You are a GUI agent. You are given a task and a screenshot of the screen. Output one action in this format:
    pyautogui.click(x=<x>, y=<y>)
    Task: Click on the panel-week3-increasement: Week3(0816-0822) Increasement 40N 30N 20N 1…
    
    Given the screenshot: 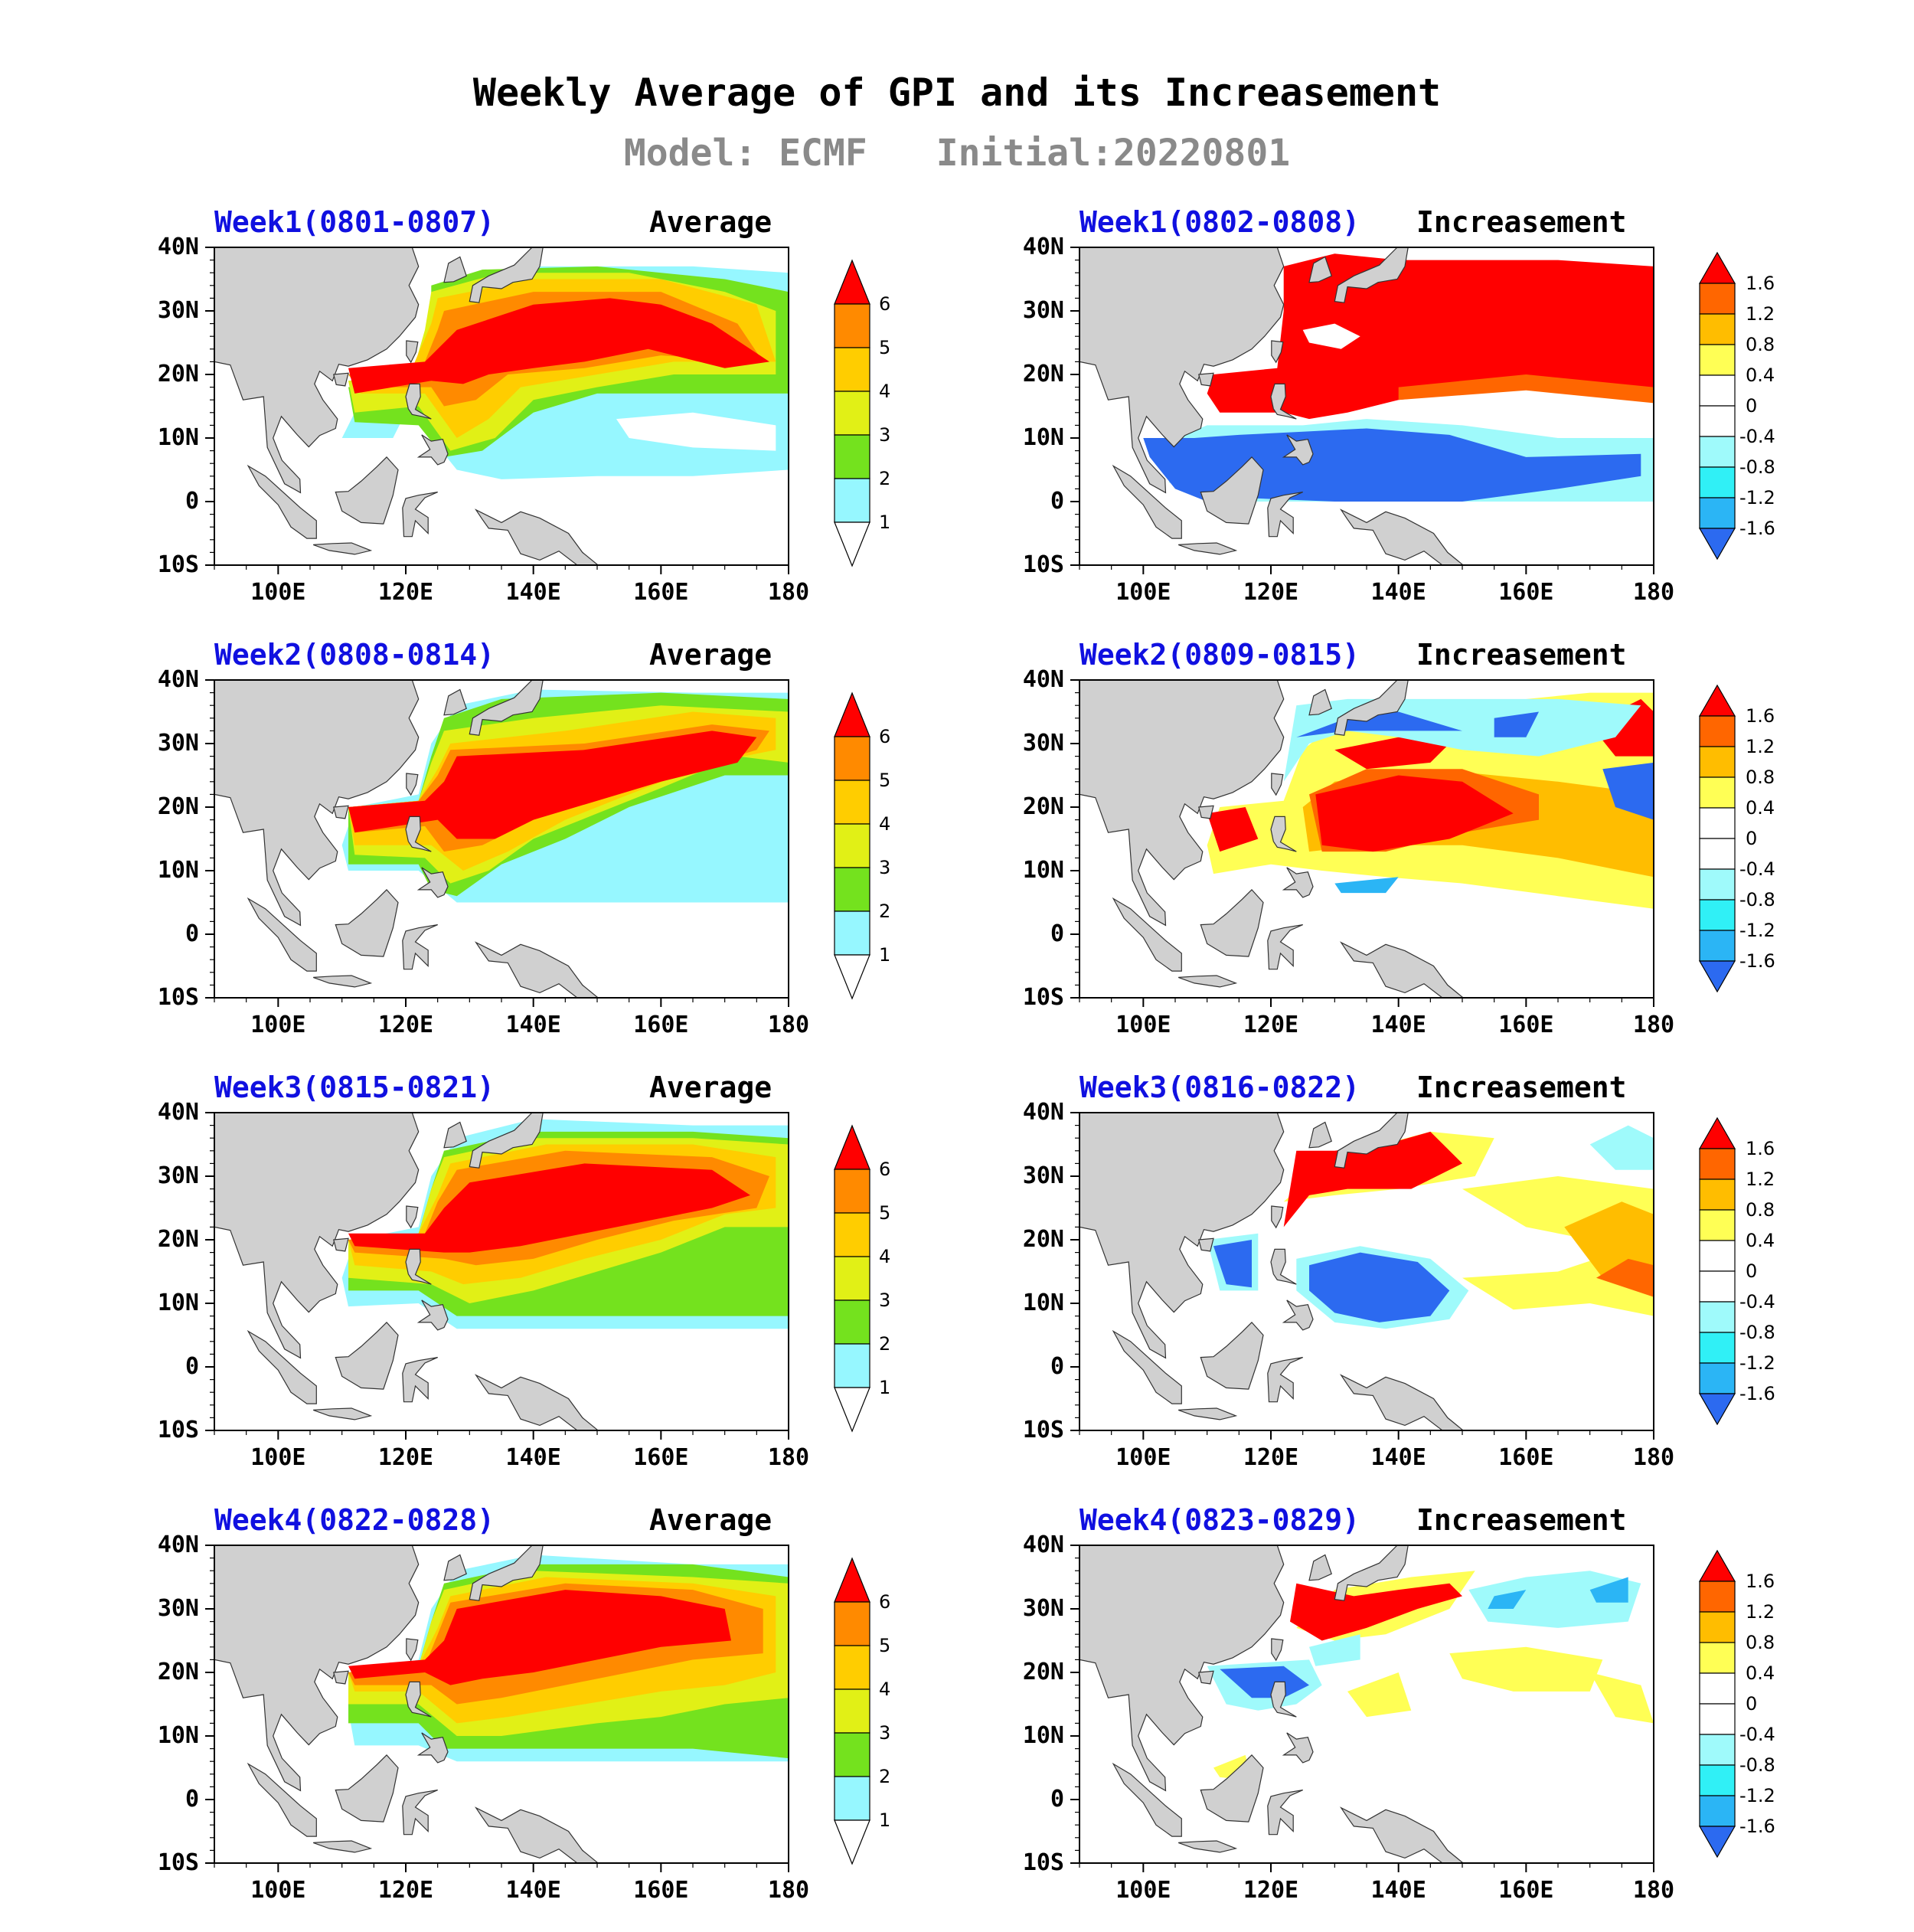 What is the action you would take?
    pyautogui.click(x=1431, y=1285)
    